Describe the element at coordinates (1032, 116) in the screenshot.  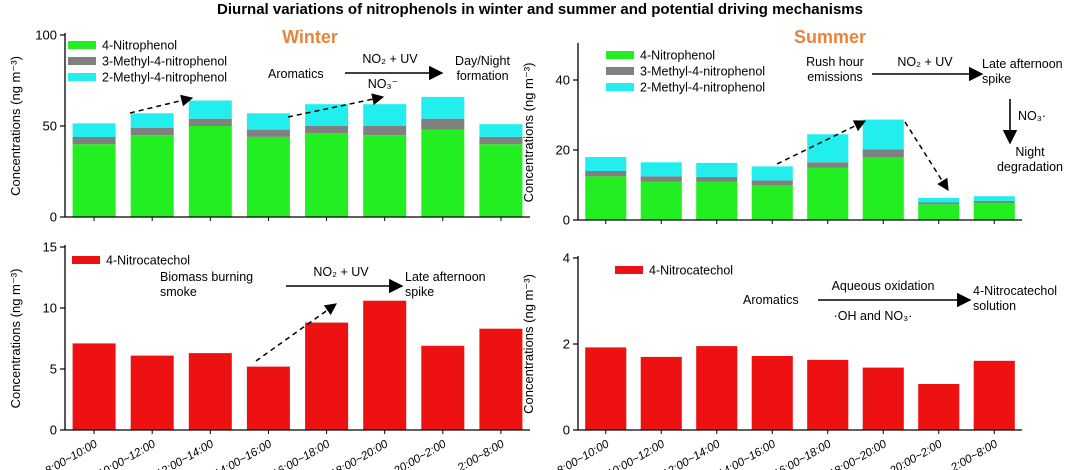
I see `summer-np-pathway-down: NO₃·` at that location.